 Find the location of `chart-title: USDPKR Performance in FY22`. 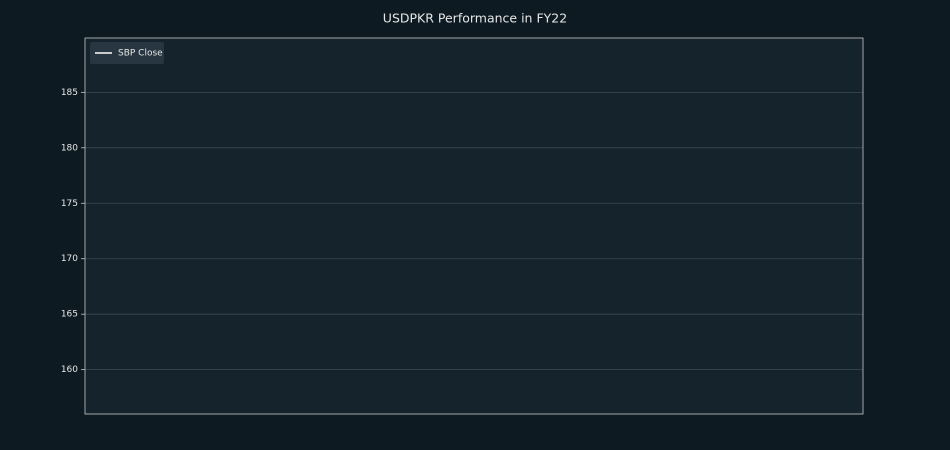

chart-title: USDPKR Performance in FY22 is located at coordinates (475, 18).